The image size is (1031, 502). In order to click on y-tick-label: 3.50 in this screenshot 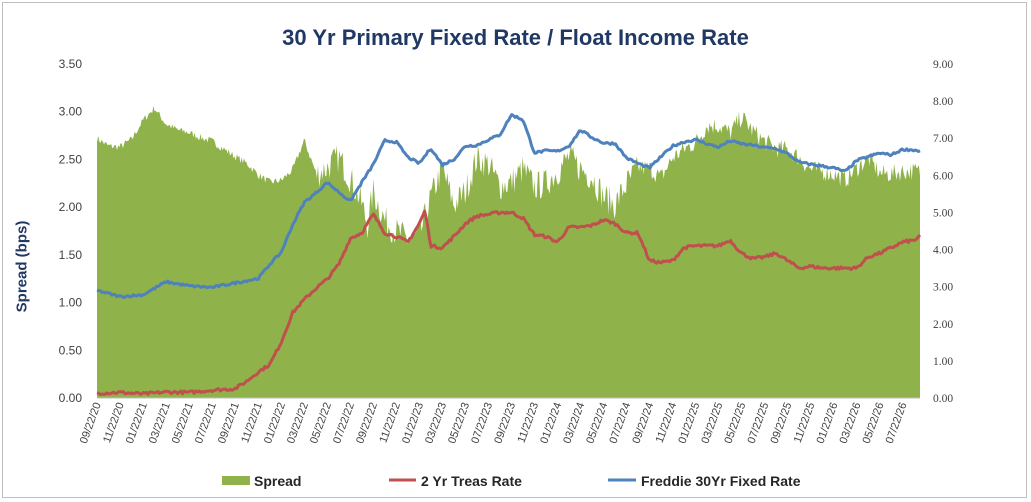, I will do `click(71, 64)`.